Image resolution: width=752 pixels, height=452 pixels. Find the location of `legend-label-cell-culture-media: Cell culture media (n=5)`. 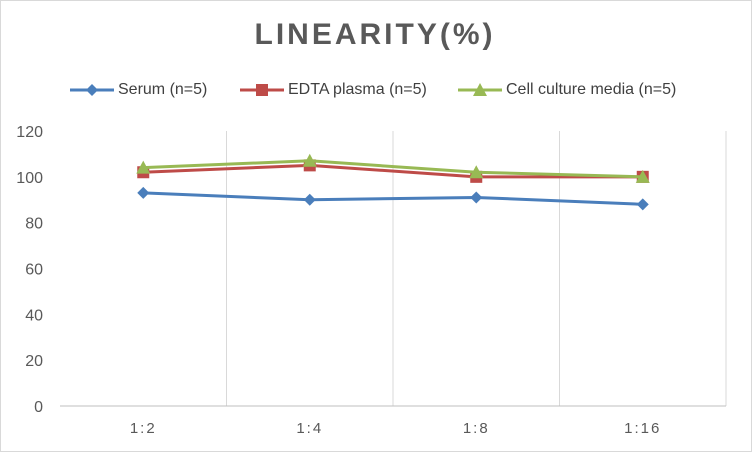

legend-label-cell-culture-media: Cell culture media (n=5) is located at coordinates (591, 89).